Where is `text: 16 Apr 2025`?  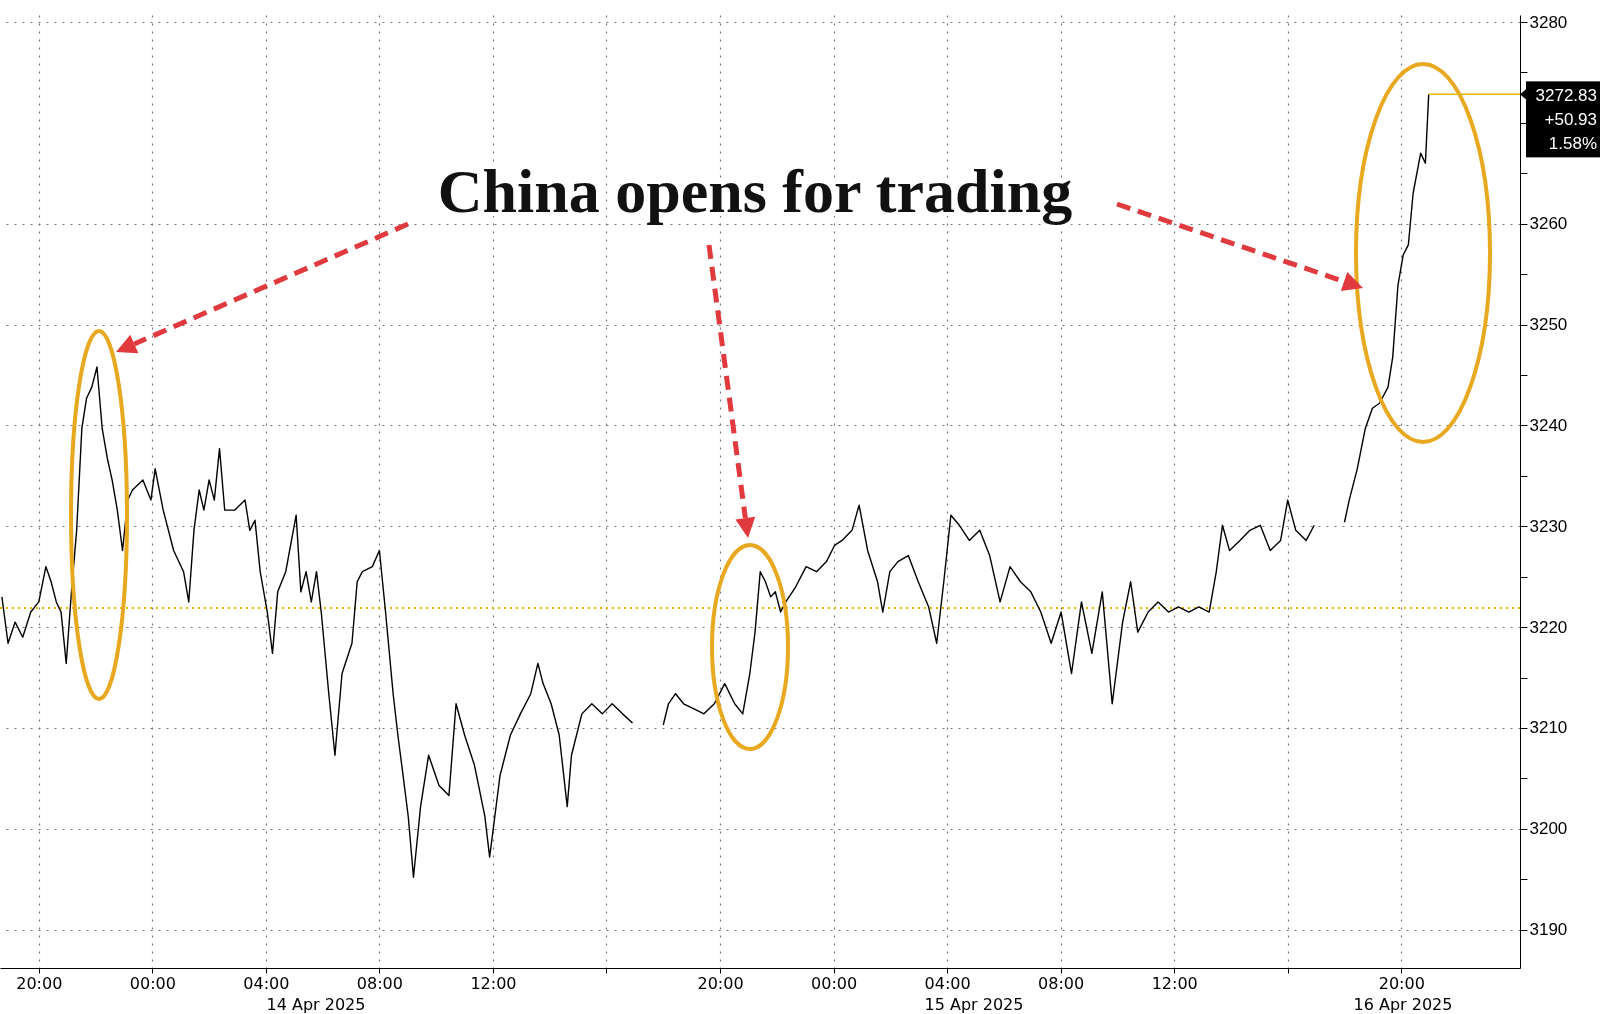
text: 16 Apr 2025 is located at coordinates (1403, 1004).